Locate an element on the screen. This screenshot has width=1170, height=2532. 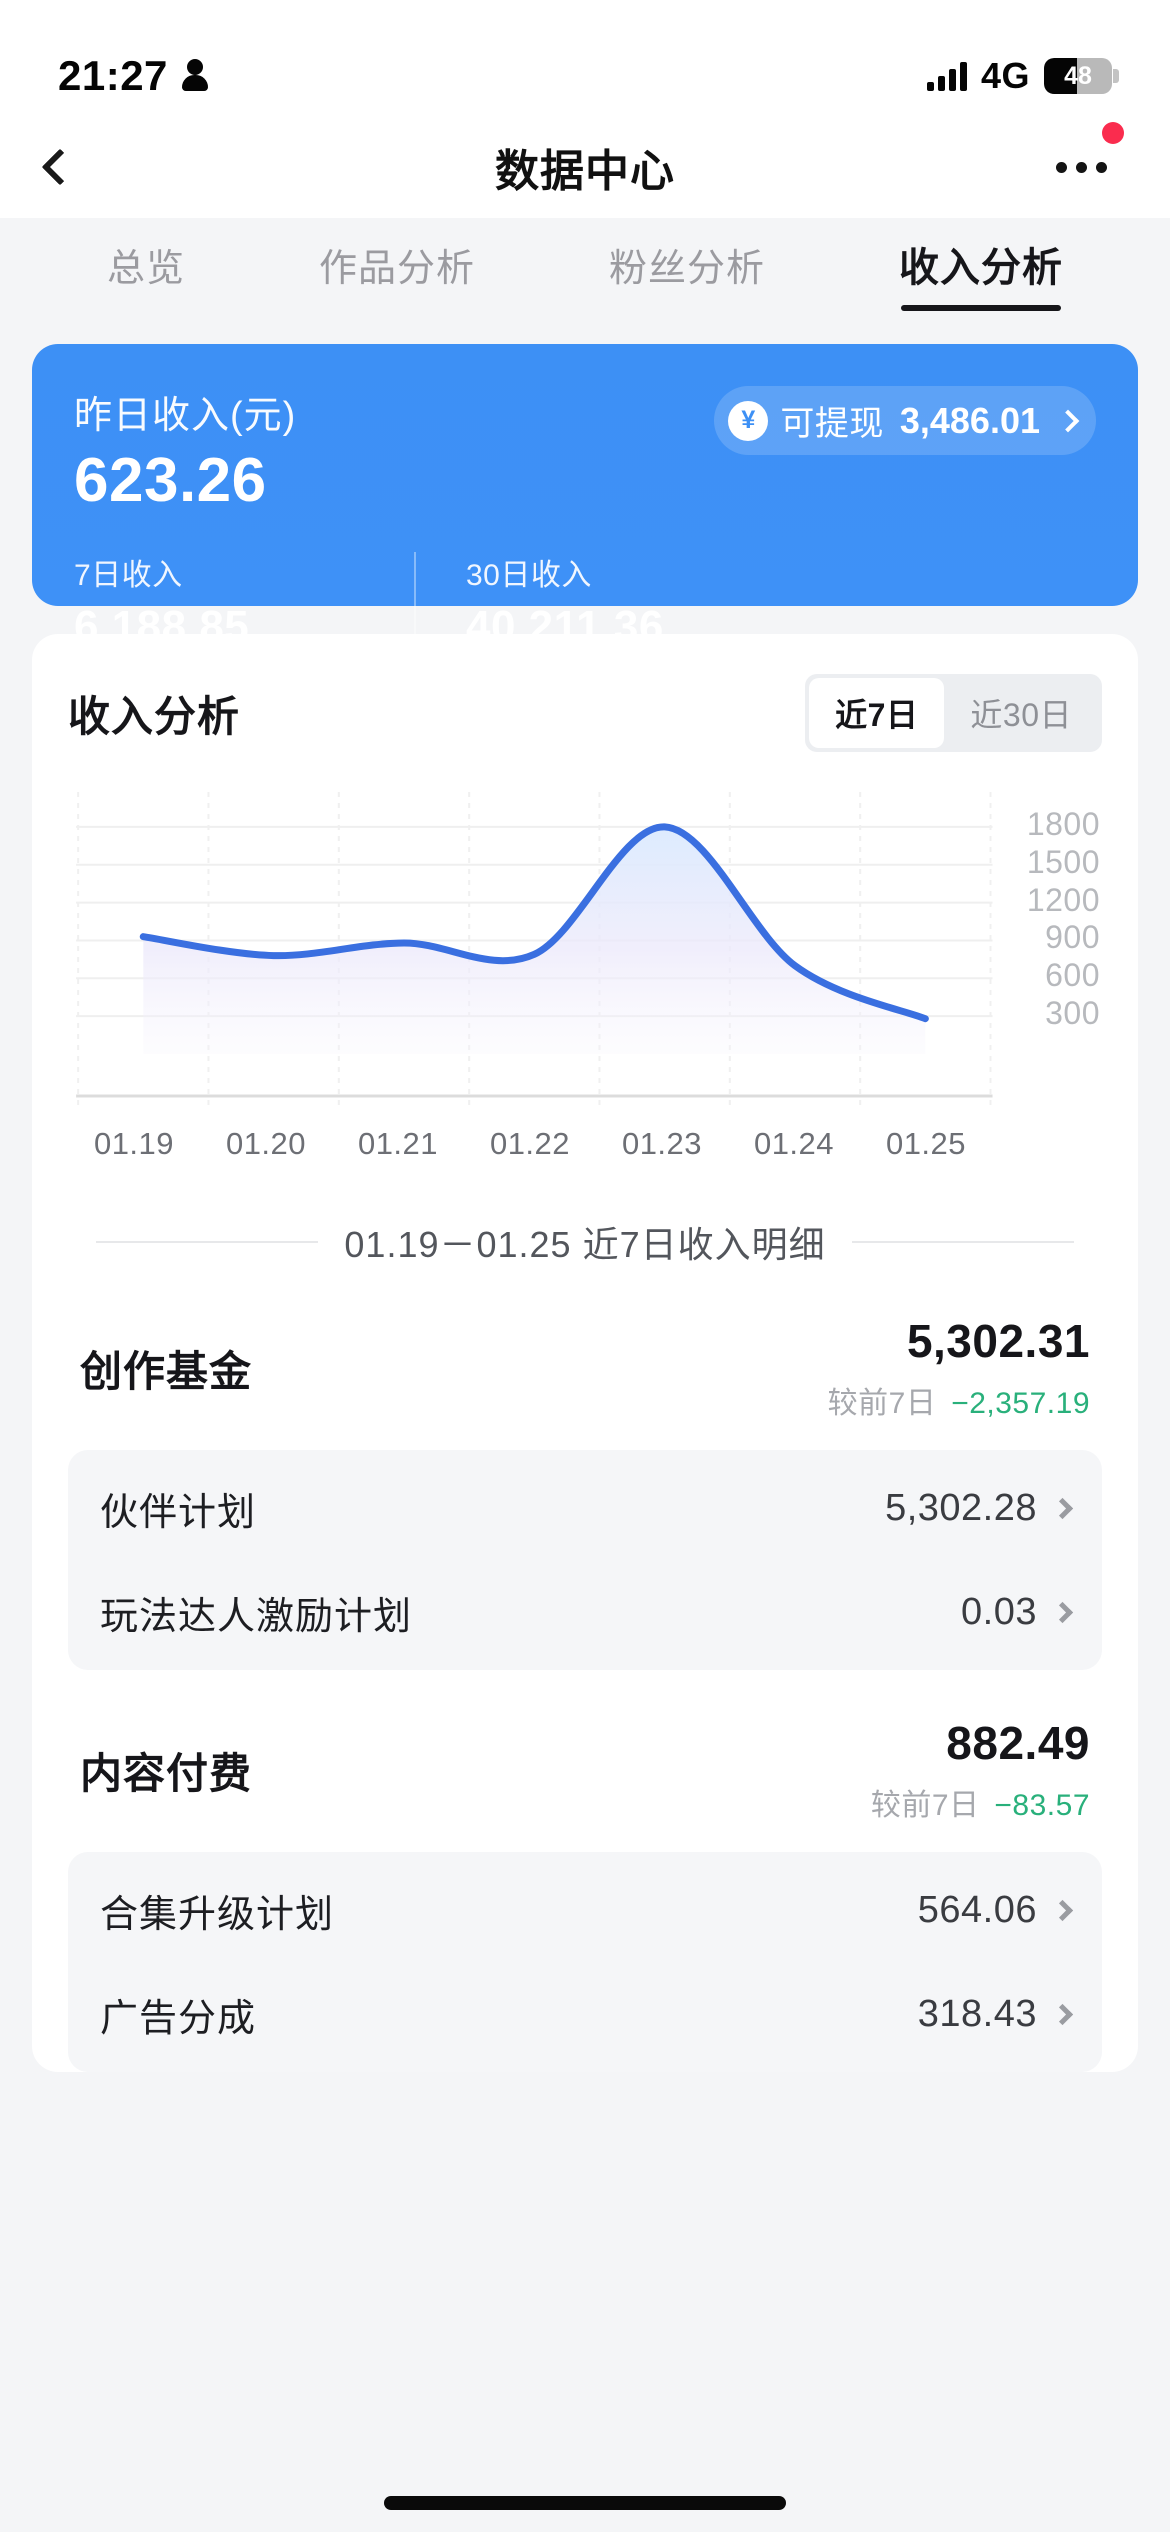
list-item: 合集升级计划 564.06 is located at coordinates (587, 1910).